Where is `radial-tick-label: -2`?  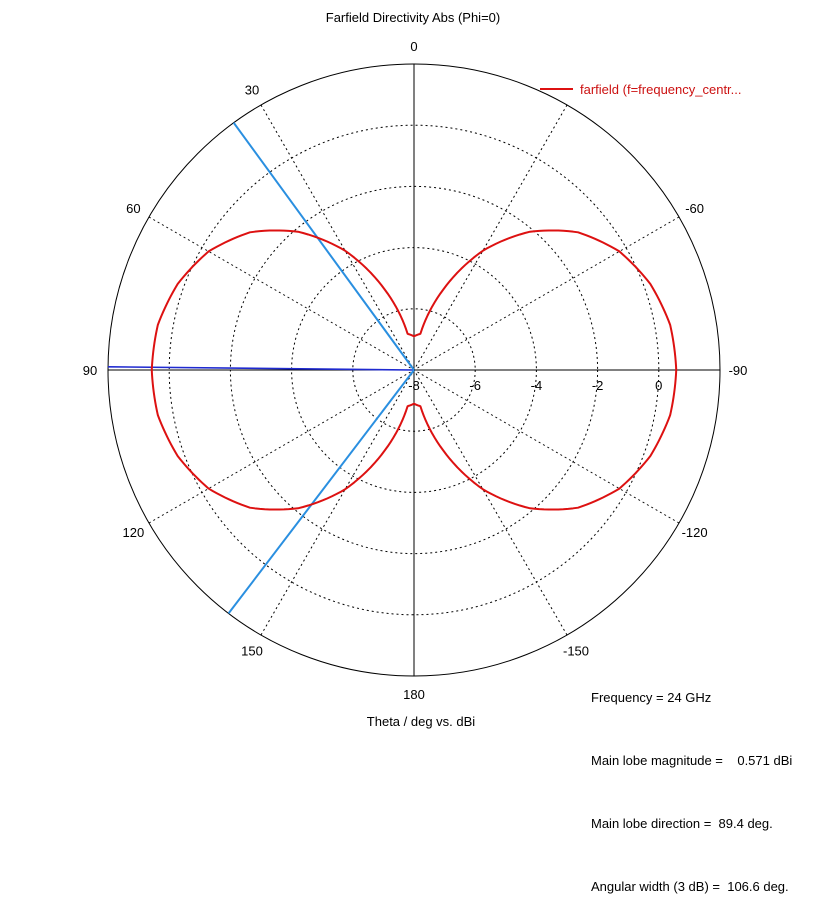 radial-tick-label: -2 is located at coordinates (598, 385).